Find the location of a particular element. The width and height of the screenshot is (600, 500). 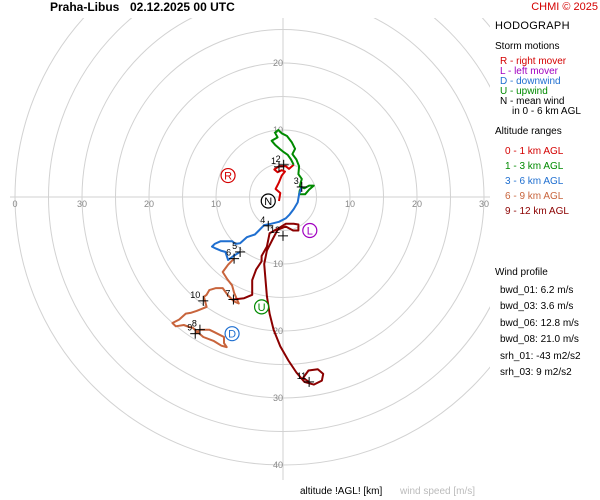

height-mark-label: 3 is located at coordinates (296, 181).